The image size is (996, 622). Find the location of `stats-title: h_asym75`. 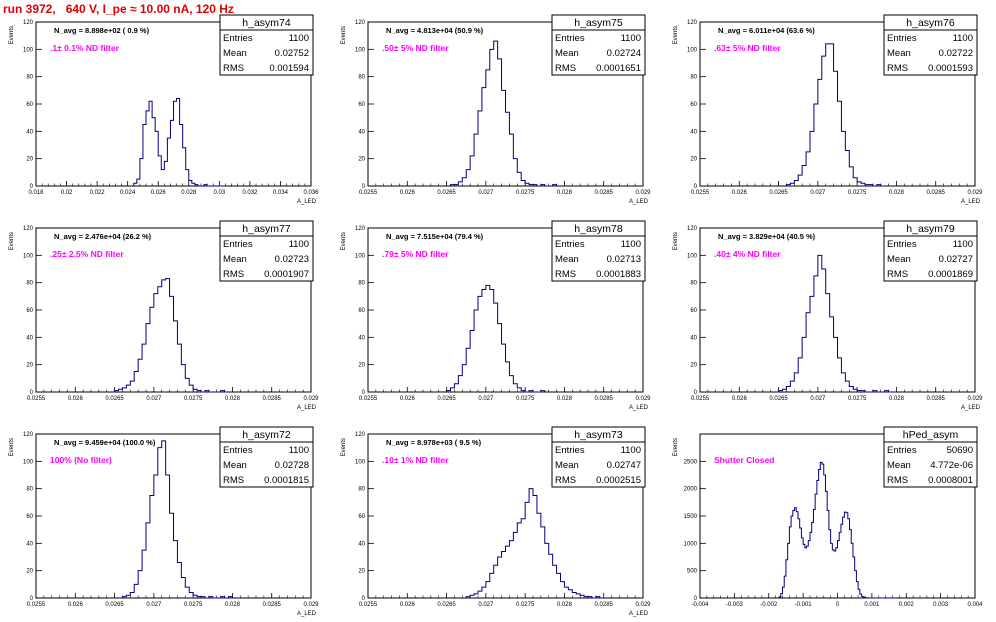

stats-title: h_asym75 is located at coordinates (598, 23).